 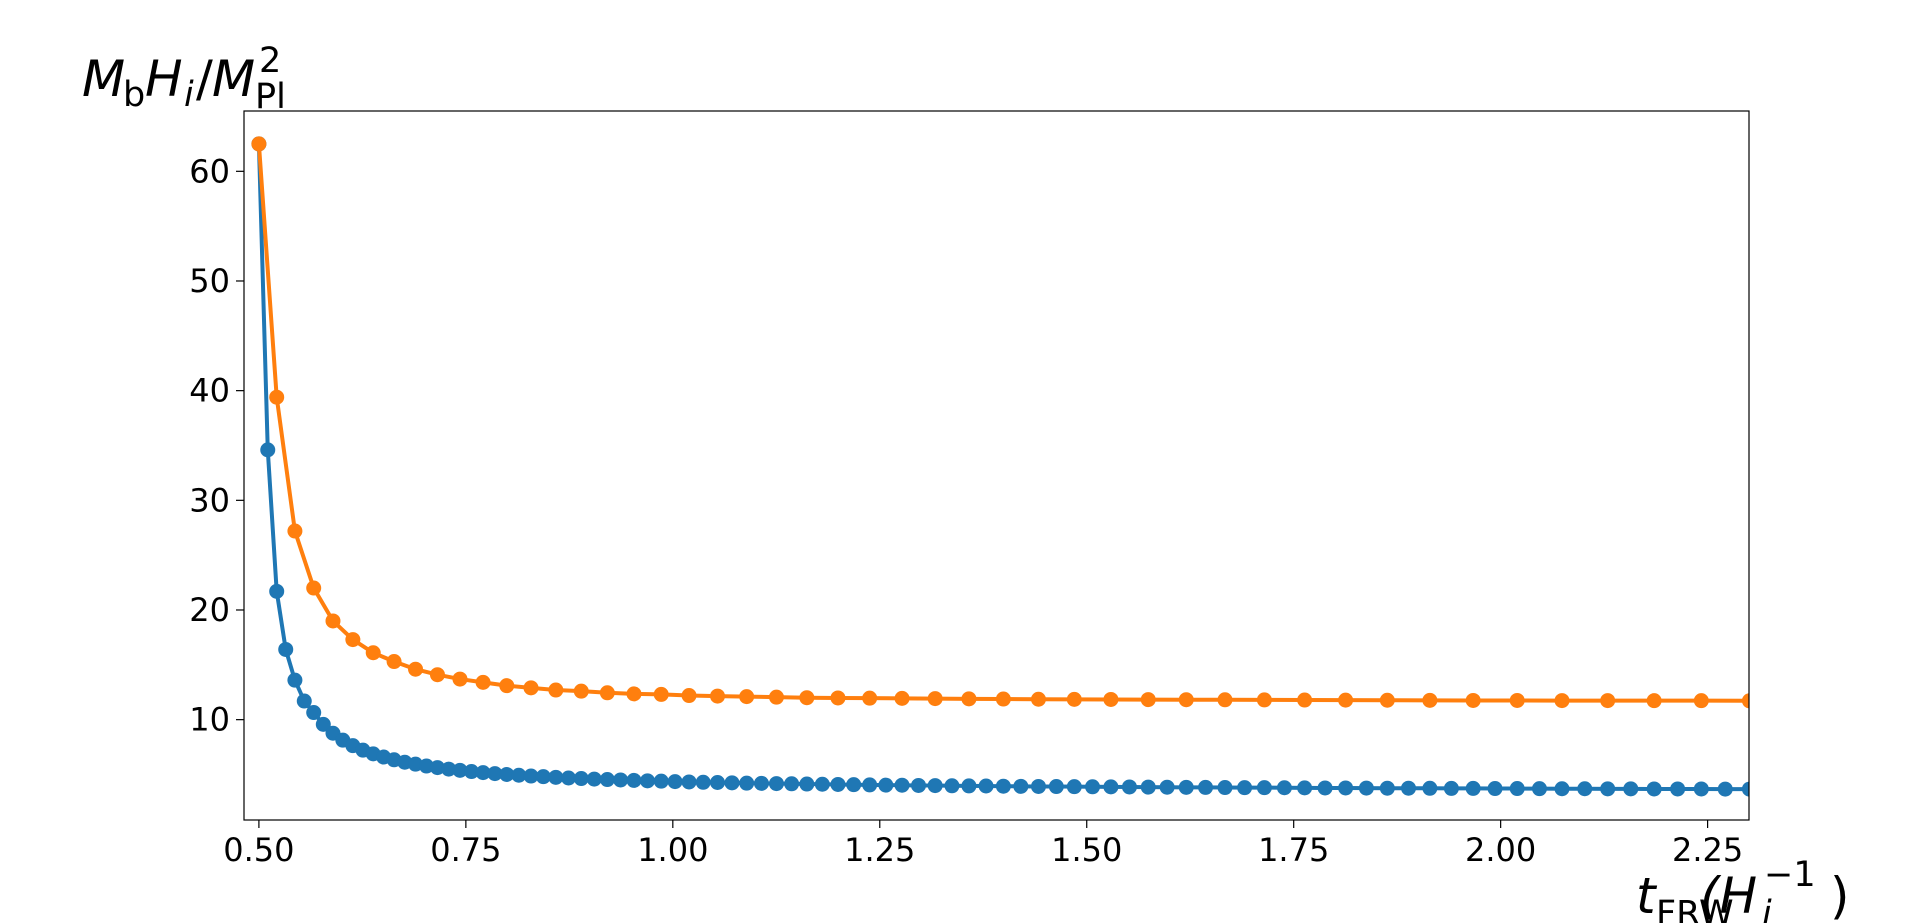 What do you see at coordinates (164, 79) in the screenshot?
I see `y-label-part: H` at bounding box center [164, 79].